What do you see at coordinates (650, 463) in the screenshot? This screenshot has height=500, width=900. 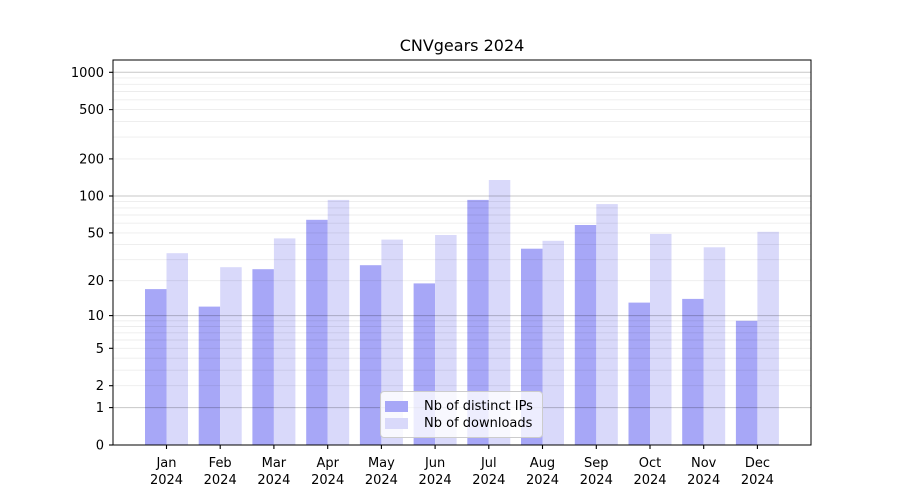 I see `x-tick-label-oct: Oct` at bounding box center [650, 463].